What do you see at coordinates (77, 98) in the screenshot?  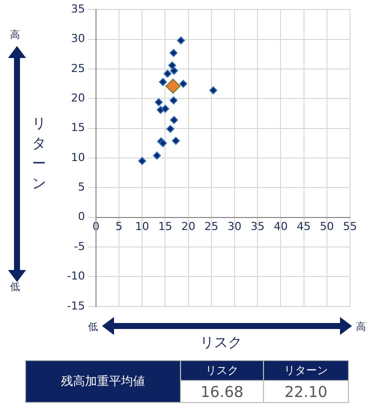 I see `y-tick-label: 20` at bounding box center [77, 98].